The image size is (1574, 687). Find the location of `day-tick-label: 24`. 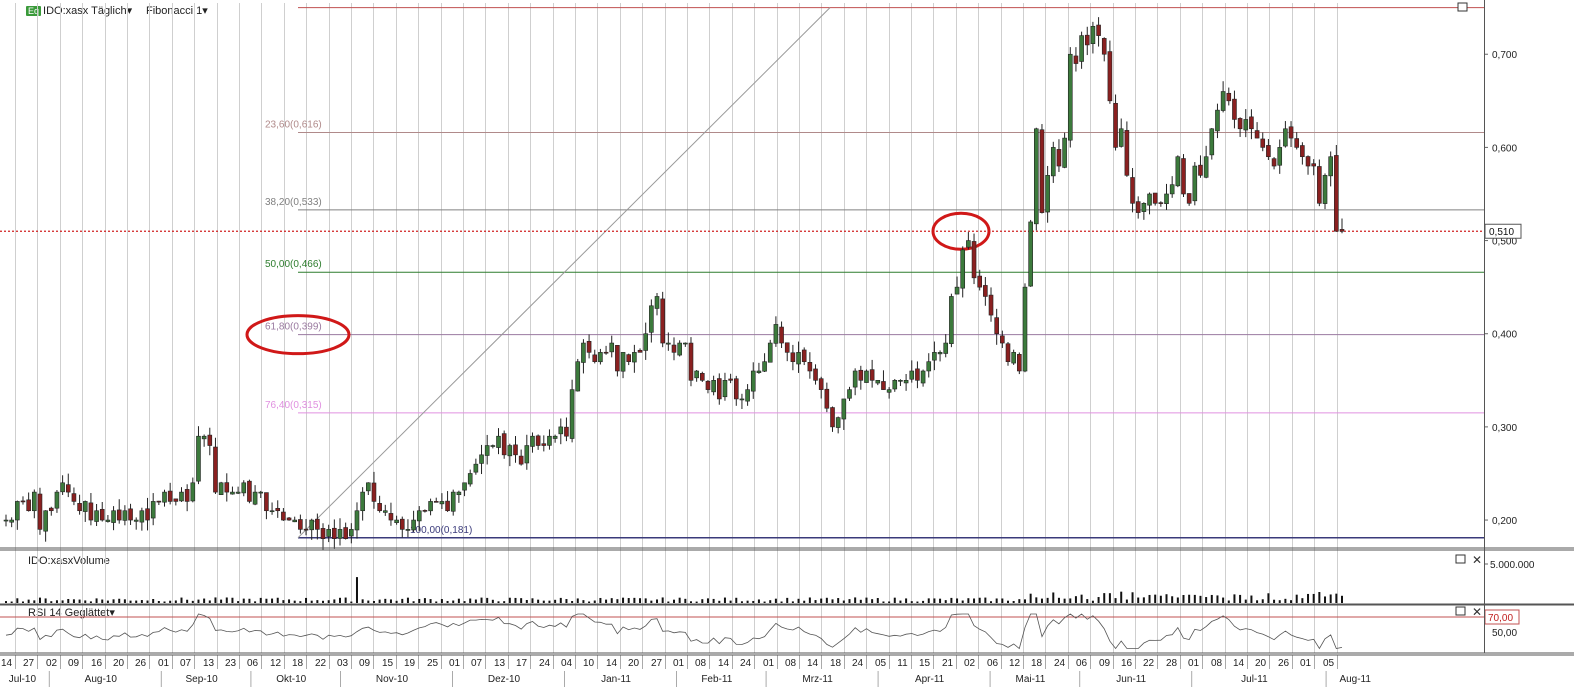

day-tick-label: 24 is located at coordinates (746, 663).